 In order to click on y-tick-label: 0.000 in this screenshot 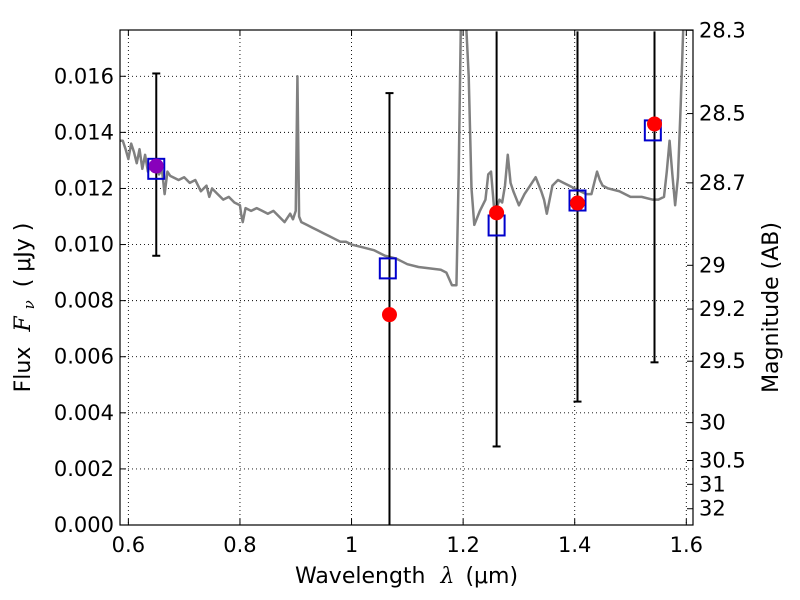, I will do `click(84, 525)`.